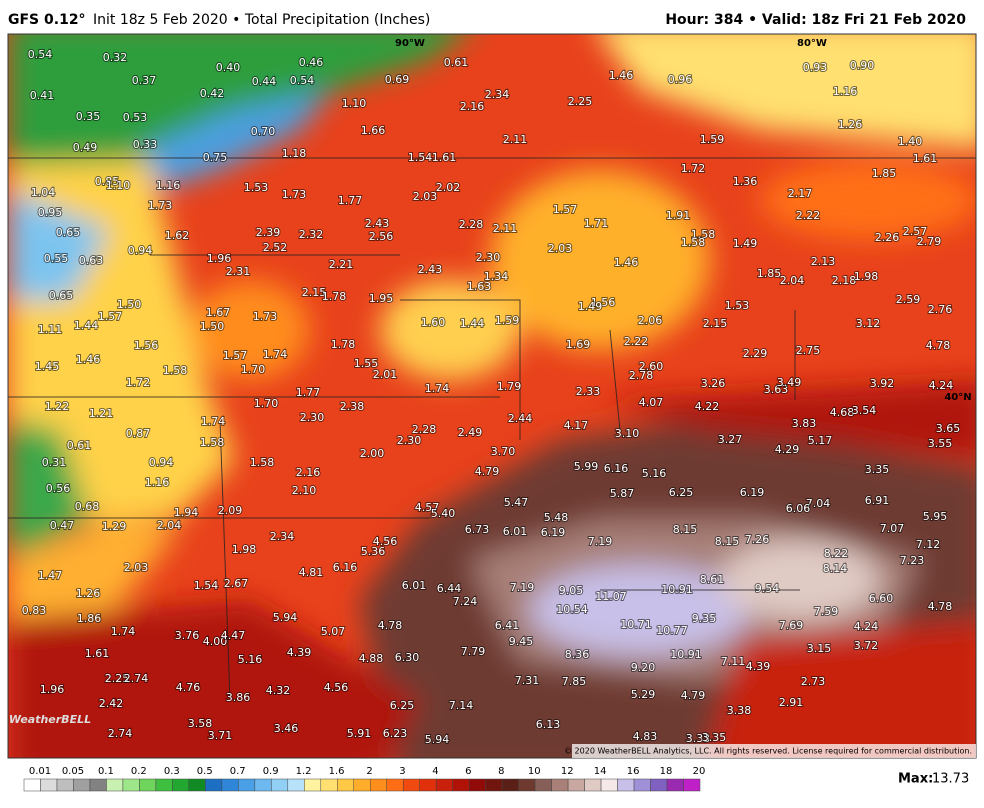  Describe the element at coordinates (177, 235) in the screenshot. I see `station-value: 1.62` at that location.